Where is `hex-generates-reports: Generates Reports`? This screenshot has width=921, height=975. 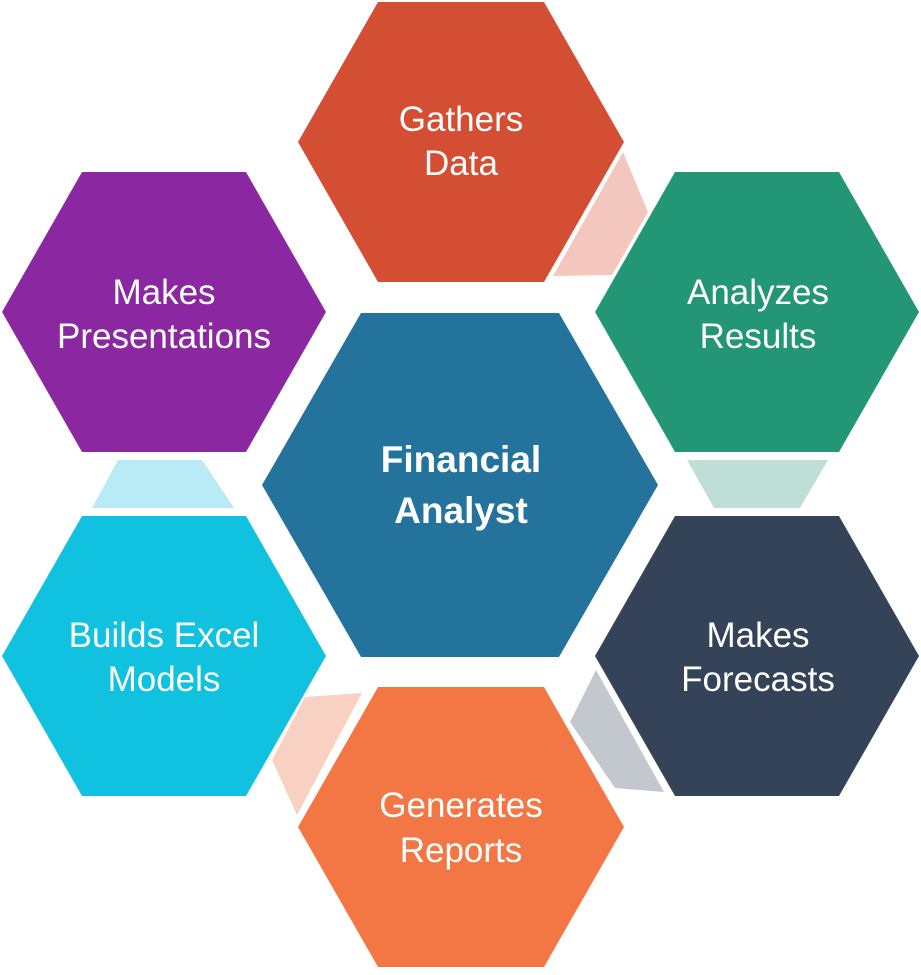
hex-generates-reports: Generates Reports is located at coordinates (461, 827).